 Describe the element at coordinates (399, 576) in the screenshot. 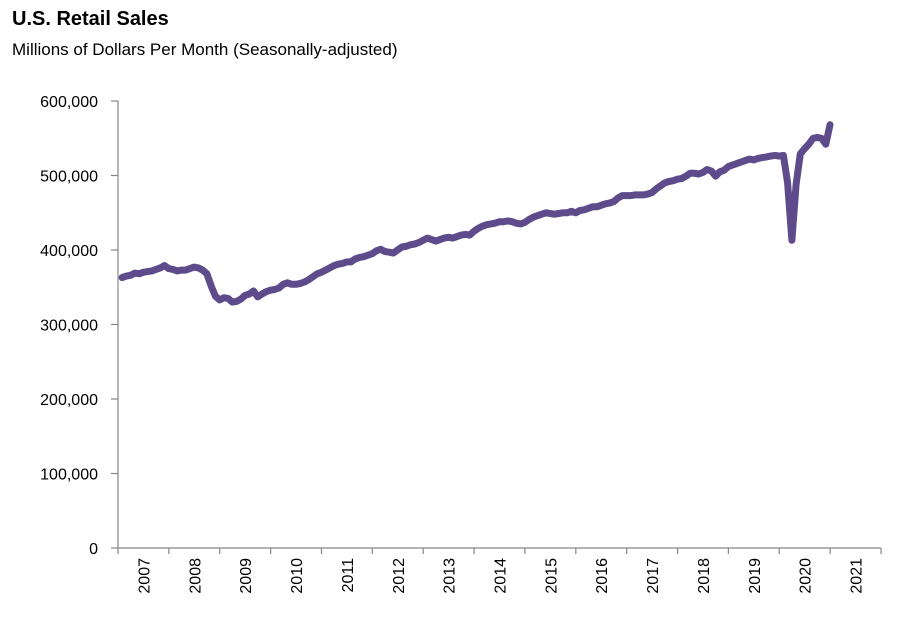

I see `x-tick-label: 2012` at that location.